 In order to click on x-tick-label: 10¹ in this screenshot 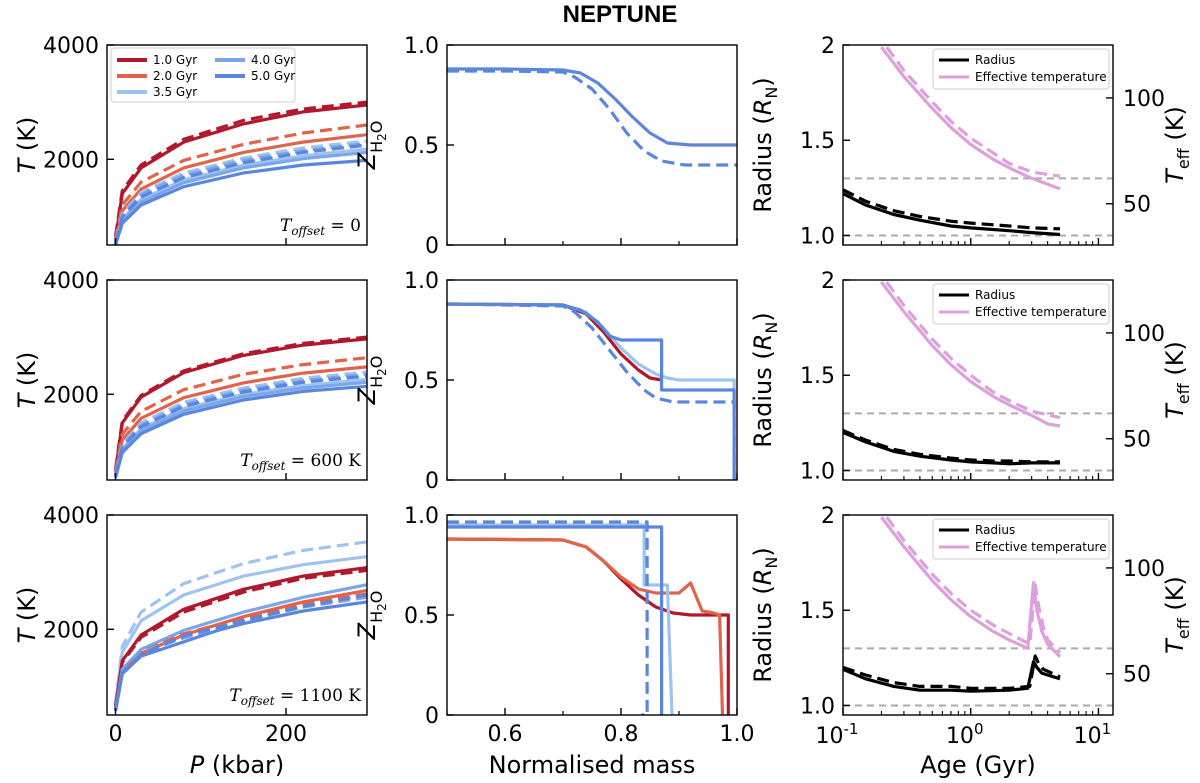, I will do `click(1093, 734)`.